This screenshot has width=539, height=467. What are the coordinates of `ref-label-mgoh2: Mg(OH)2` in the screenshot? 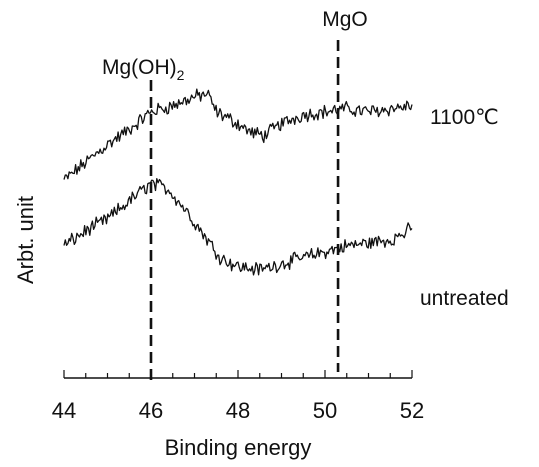 It's located at (143, 69).